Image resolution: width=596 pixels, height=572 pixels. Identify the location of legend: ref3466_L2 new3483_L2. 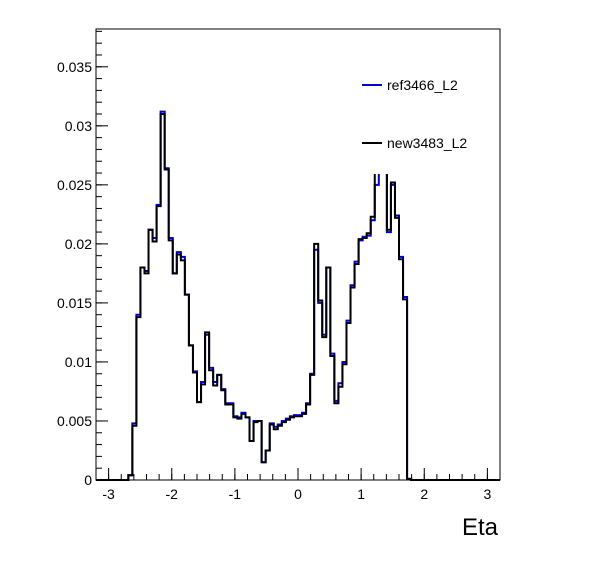
(415, 118).